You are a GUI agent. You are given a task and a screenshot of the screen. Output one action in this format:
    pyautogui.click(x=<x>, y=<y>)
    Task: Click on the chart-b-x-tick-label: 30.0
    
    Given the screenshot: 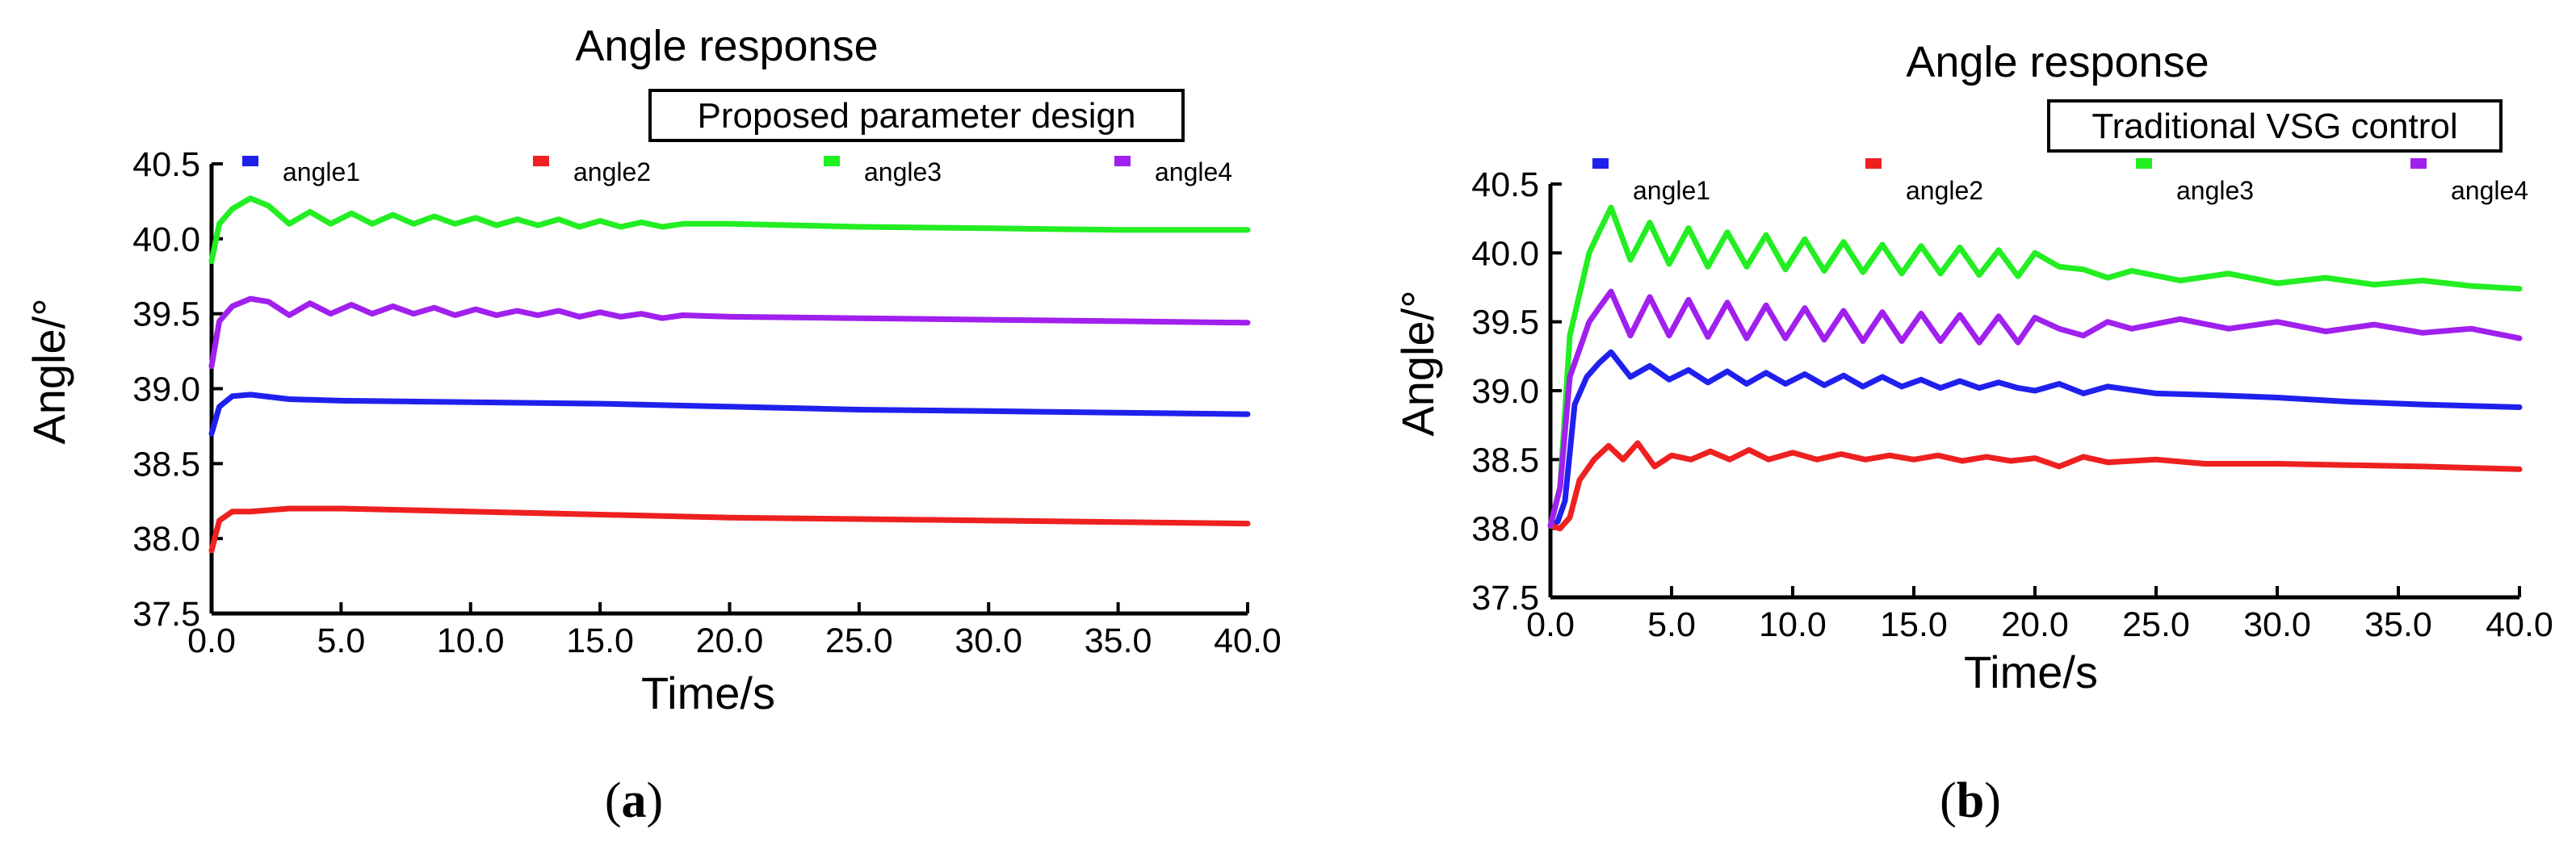 What is the action you would take?
    pyautogui.click(x=2277, y=624)
    